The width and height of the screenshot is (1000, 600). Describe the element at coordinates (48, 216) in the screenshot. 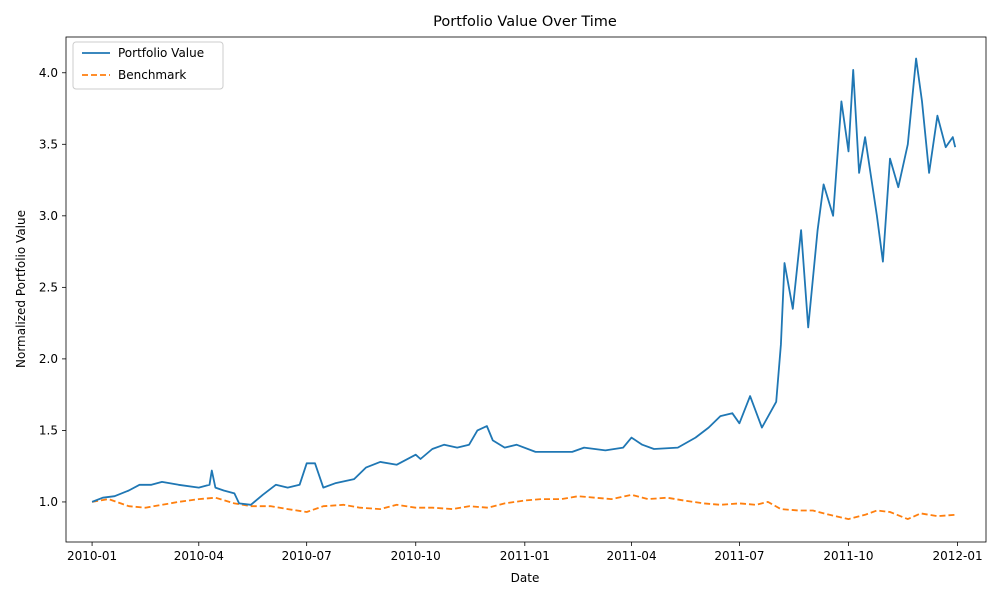

I see `y-tick-label: 3.0` at that location.